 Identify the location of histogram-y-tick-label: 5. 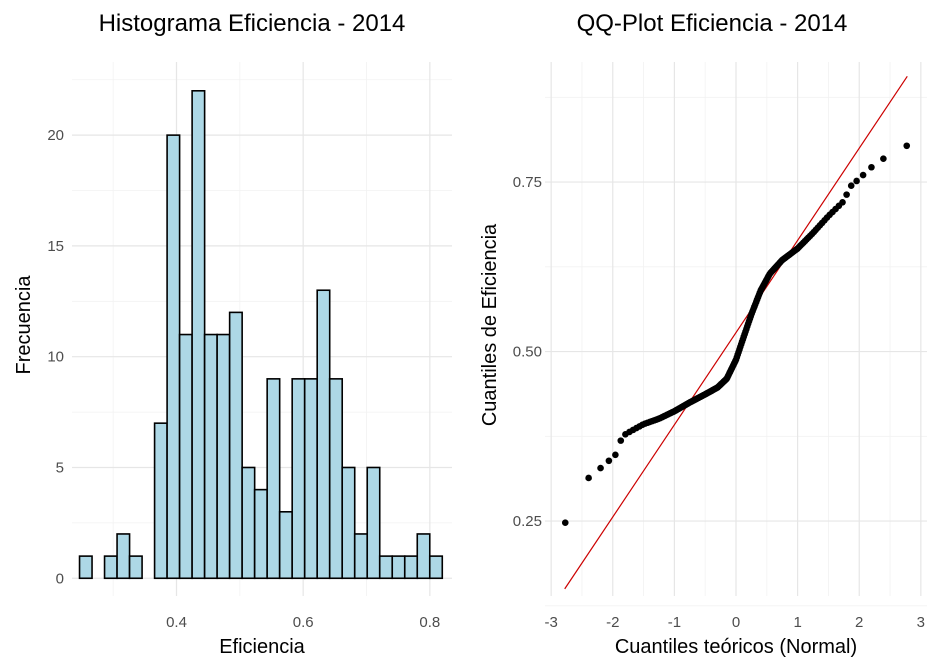
(60, 467).